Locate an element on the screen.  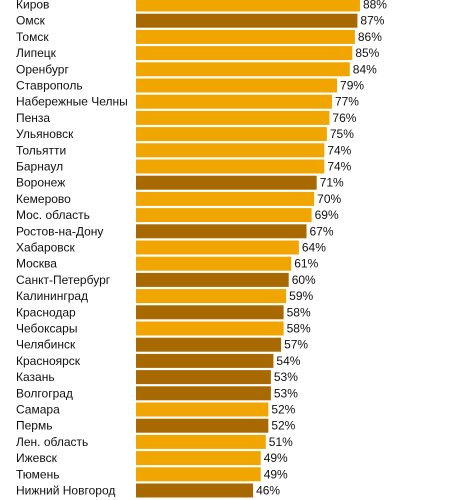
value-label: 51% is located at coordinates (281, 442).